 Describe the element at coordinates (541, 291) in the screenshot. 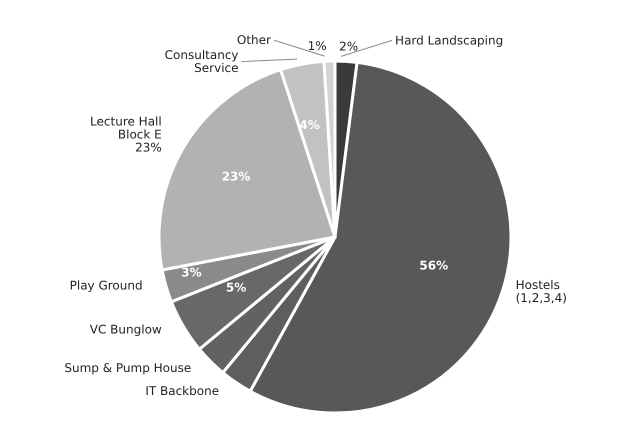

I see `slice-label: Hostels (1,2,3,4)` at that location.